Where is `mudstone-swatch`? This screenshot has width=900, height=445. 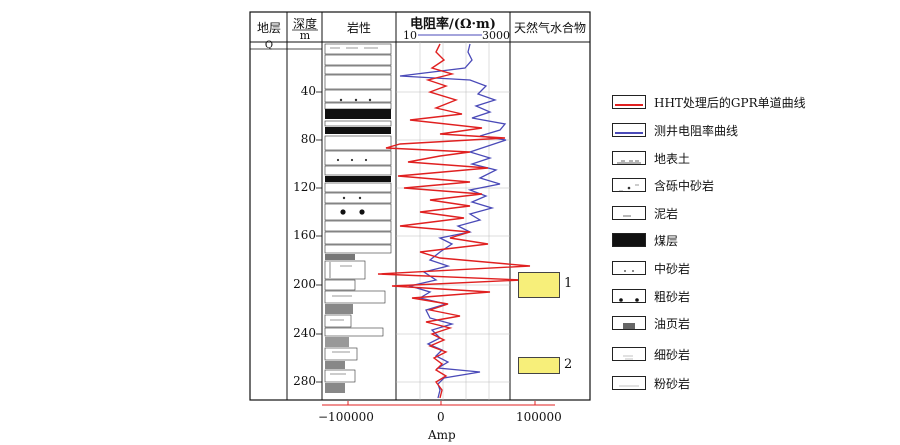 mudstone-swatch is located at coordinates (629, 213).